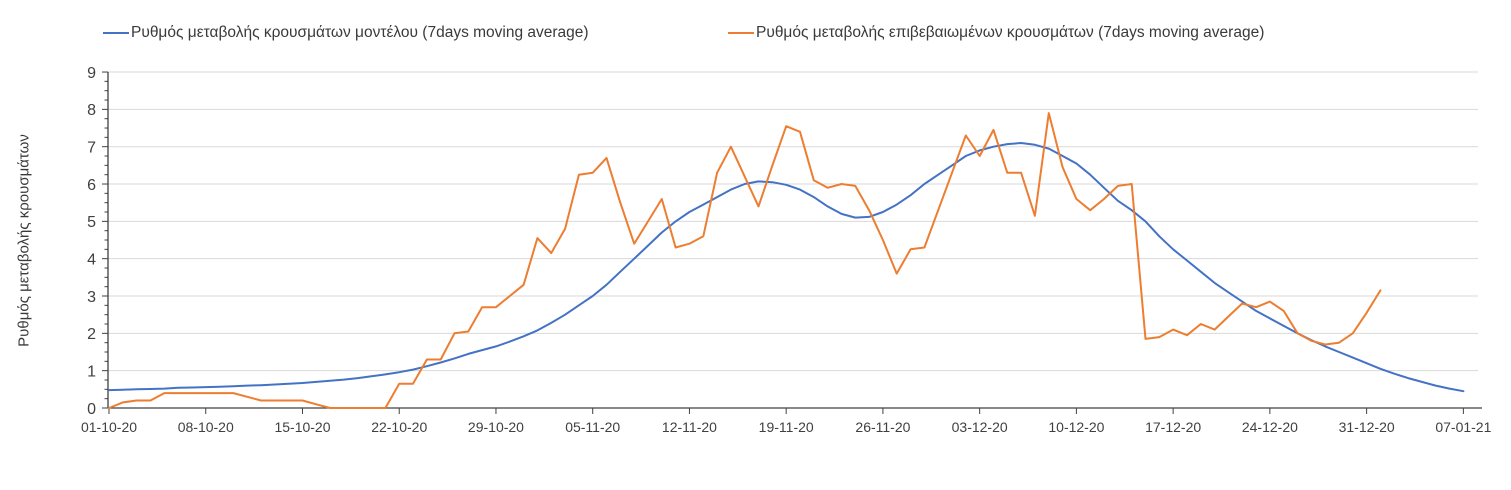 The height and width of the screenshot is (490, 1511). Describe the element at coordinates (91, 73) in the screenshot. I see `y-tick-label: 9` at that location.